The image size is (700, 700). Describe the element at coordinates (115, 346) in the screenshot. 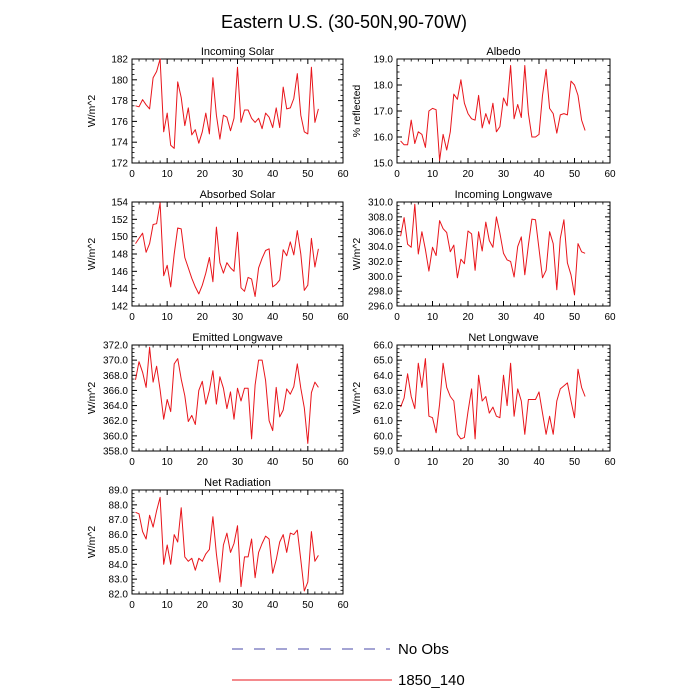

I see `y-tick-label: 372.0` at that location.